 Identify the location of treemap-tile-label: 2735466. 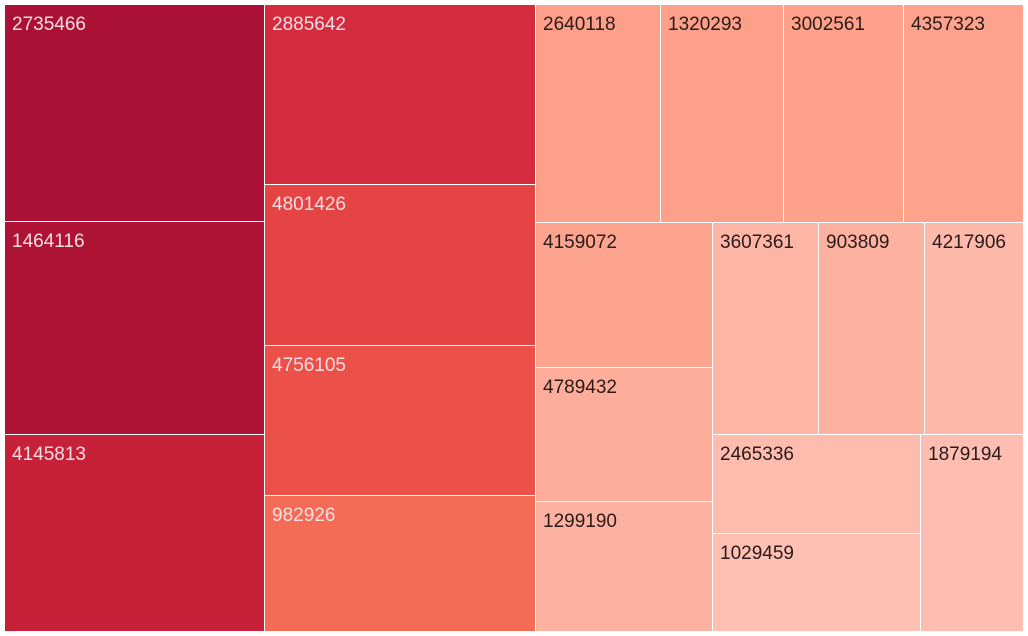
(49, 24).